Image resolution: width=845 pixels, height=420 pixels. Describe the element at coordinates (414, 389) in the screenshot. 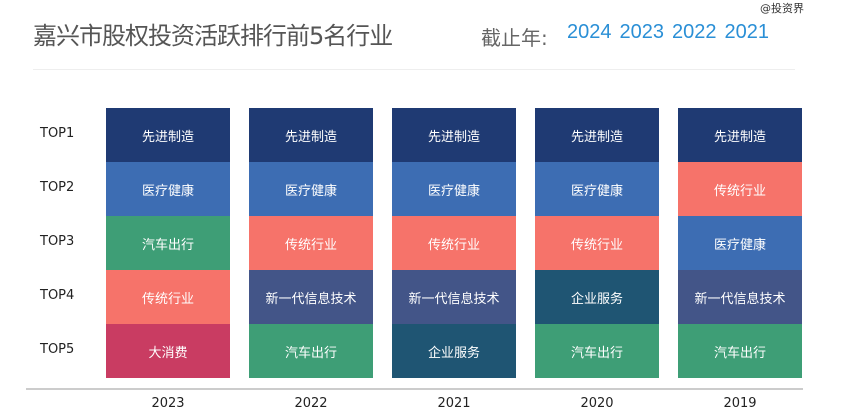

I see `x-axis-line` at that location.